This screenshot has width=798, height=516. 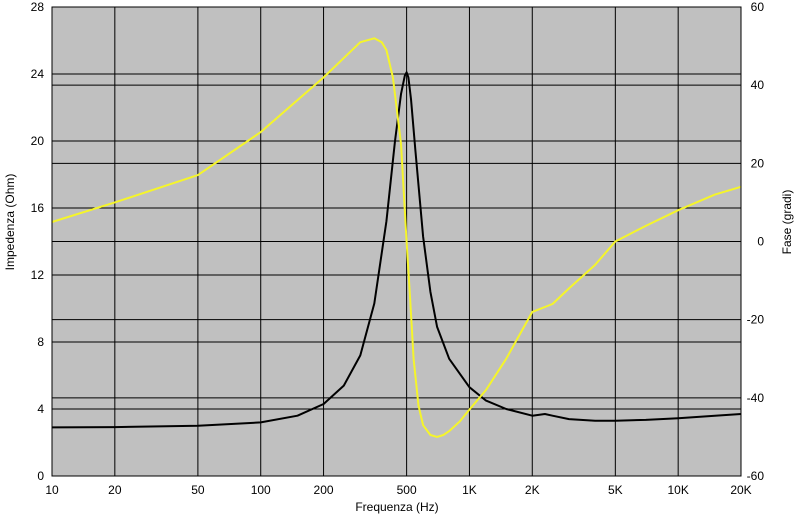 I want to click on x-tick-label: 1K, so click(x=469, y=490).